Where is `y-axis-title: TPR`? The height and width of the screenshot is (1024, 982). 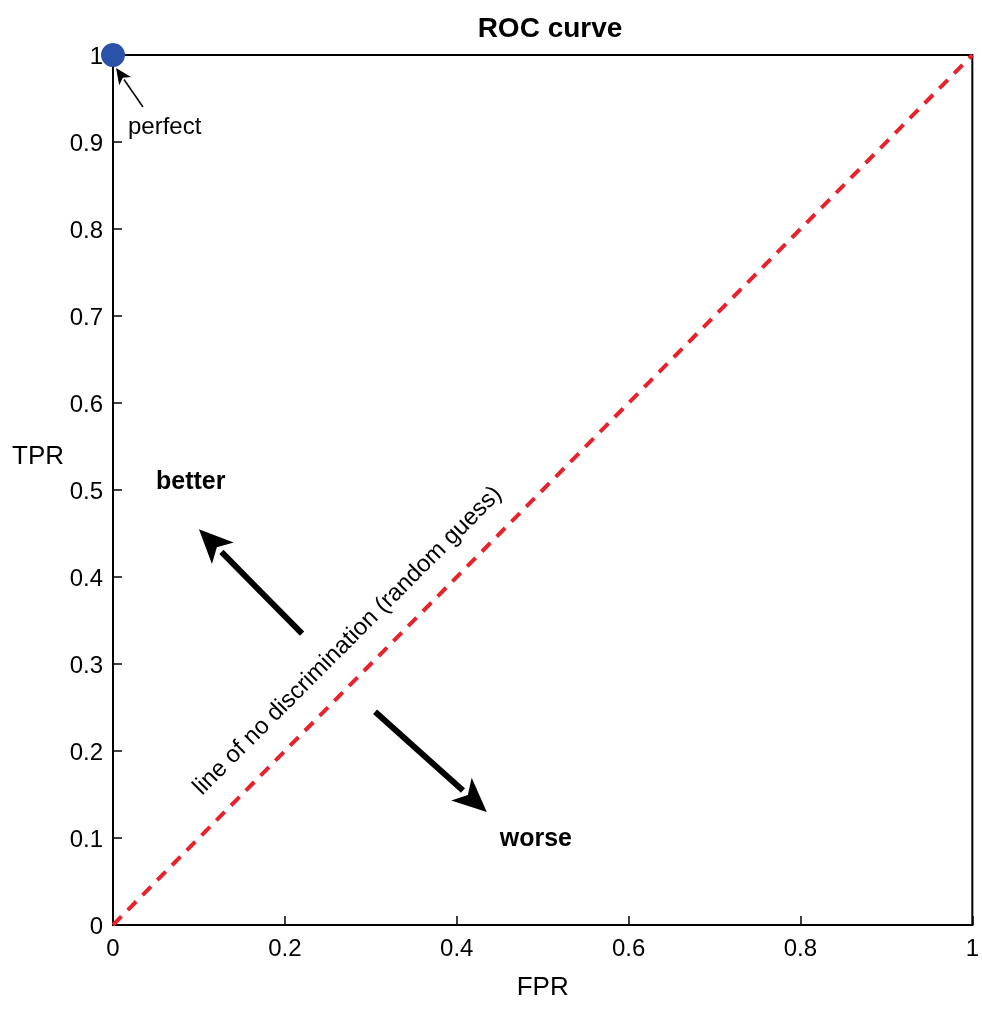
y-axis-title: TPR is located at coordinates (38, 455).